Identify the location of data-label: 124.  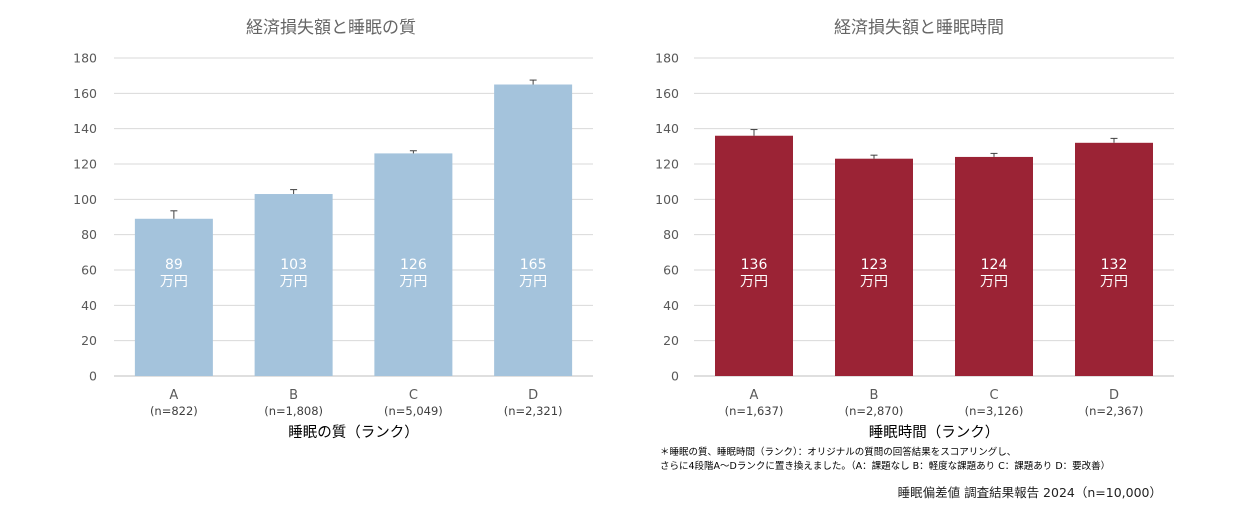
(994, 265).